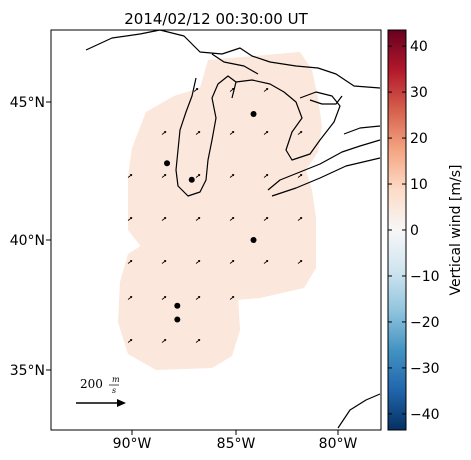 The width and height of the screenshot is (471, 460). What do you see at coordinates (236, 444) in the screenshot?
I see `lon-tick-85w: 85°W` at bounding box center [236, 444].